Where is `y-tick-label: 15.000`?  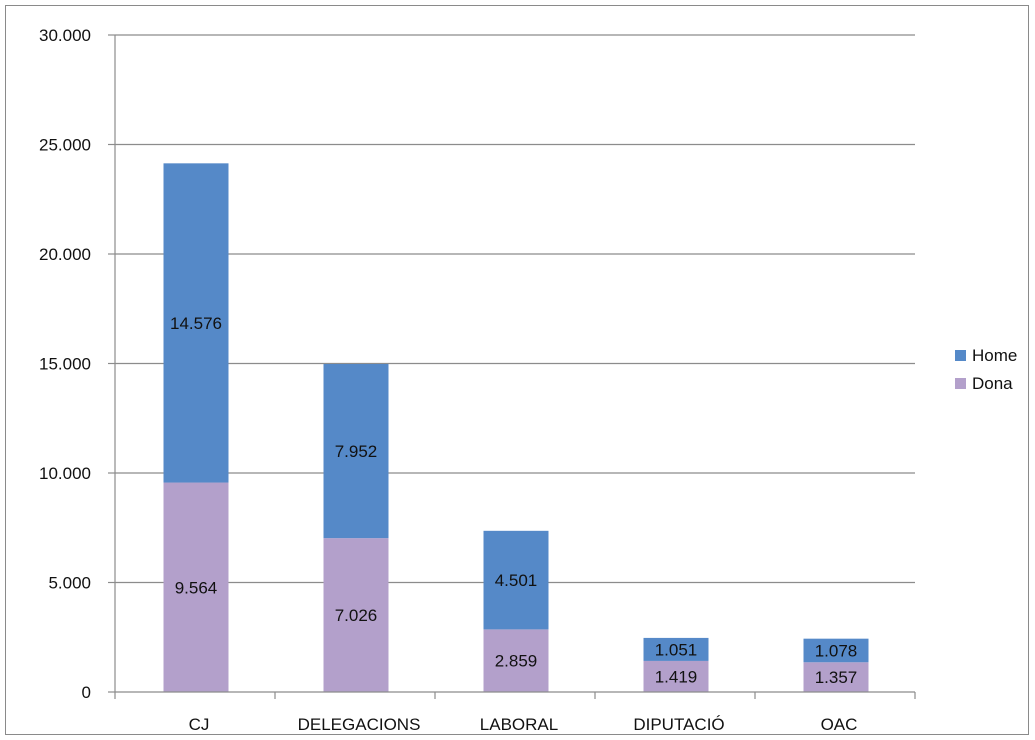
y-tick-label: 15.000 is located at coordinates (65, 364).